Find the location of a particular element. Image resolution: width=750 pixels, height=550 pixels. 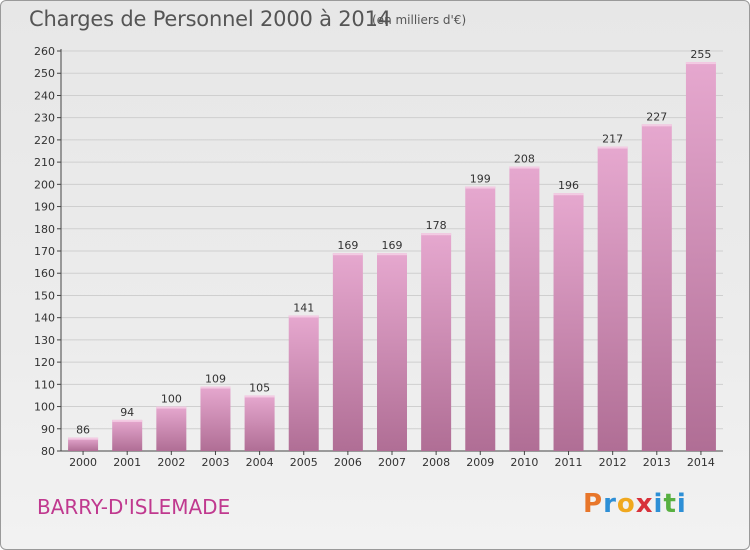

y-tick-label: 80 is located at coordinates (48, 451).